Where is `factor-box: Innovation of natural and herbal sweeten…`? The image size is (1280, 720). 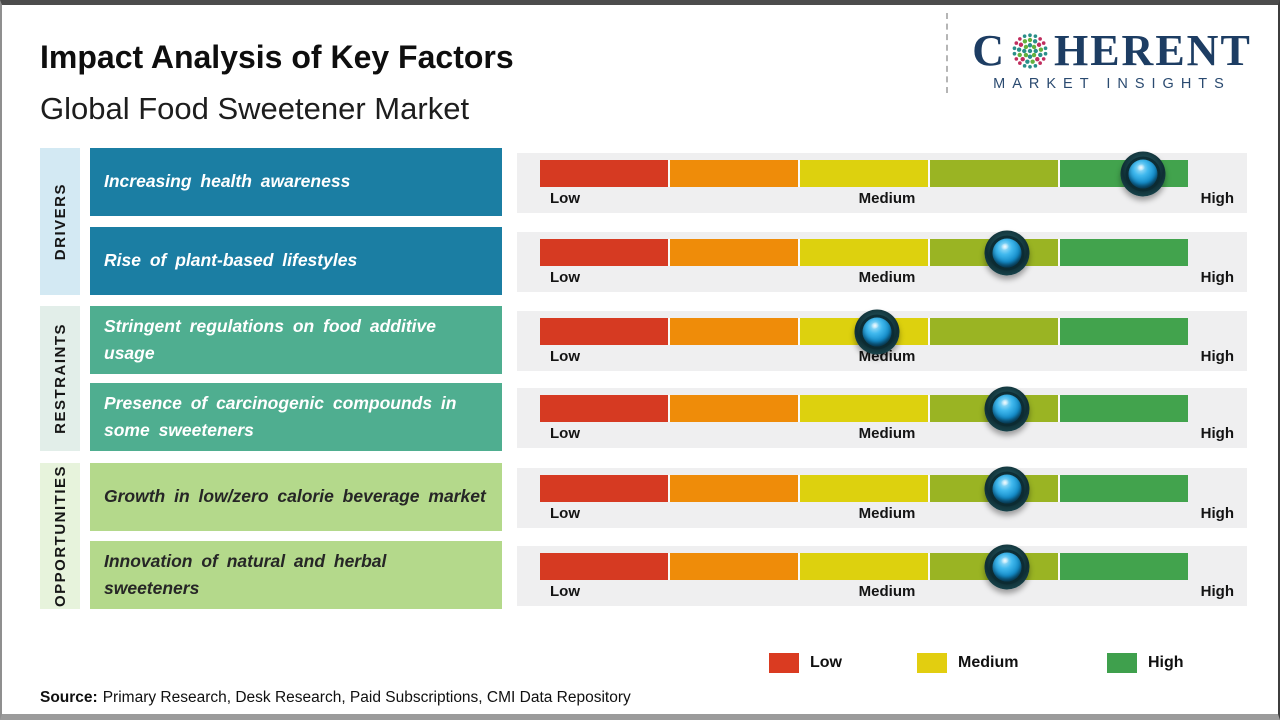
factor-box: Innovation of natural and herbal sweeten… is located at coordinates (296, 575).